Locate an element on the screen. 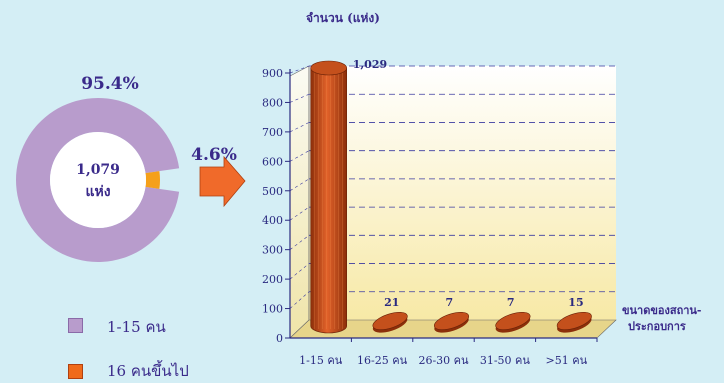 Image resolution: width=724 pixels, height=383 pixels. bar-2: 7 is located at coordinates (451, 314).